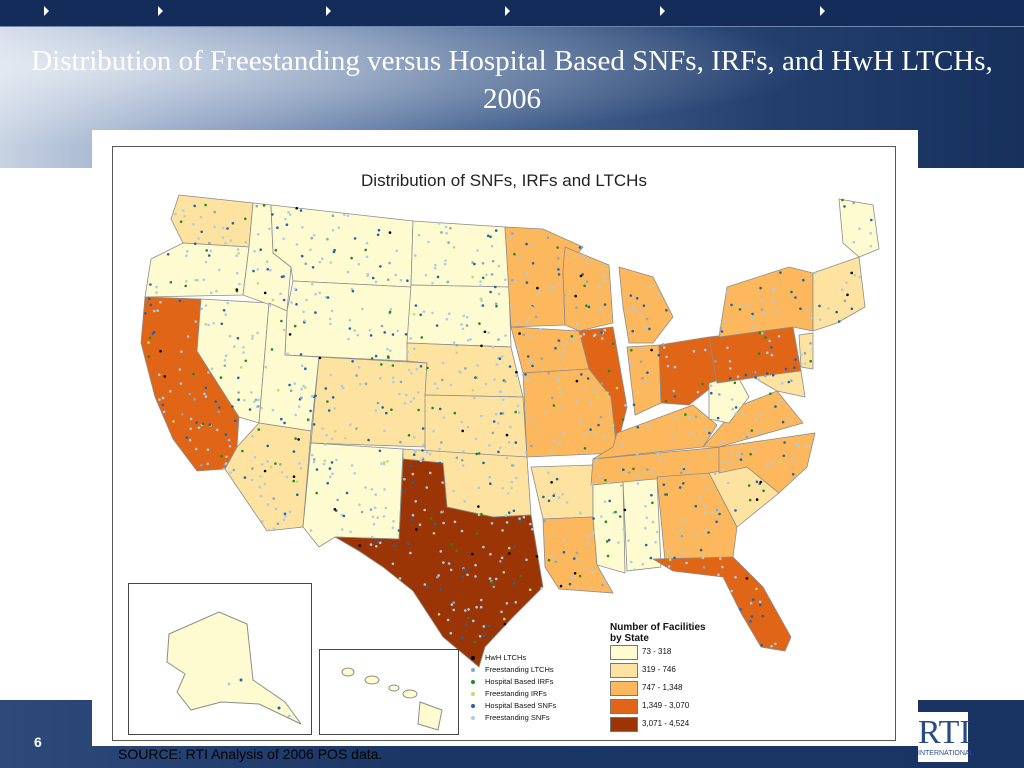 The width and height of the screenshot is (1024, 768). What do you see at coordinates (38, 742) in the screenshot?
I see `page-number: 6` at bounding box center [38, 742].